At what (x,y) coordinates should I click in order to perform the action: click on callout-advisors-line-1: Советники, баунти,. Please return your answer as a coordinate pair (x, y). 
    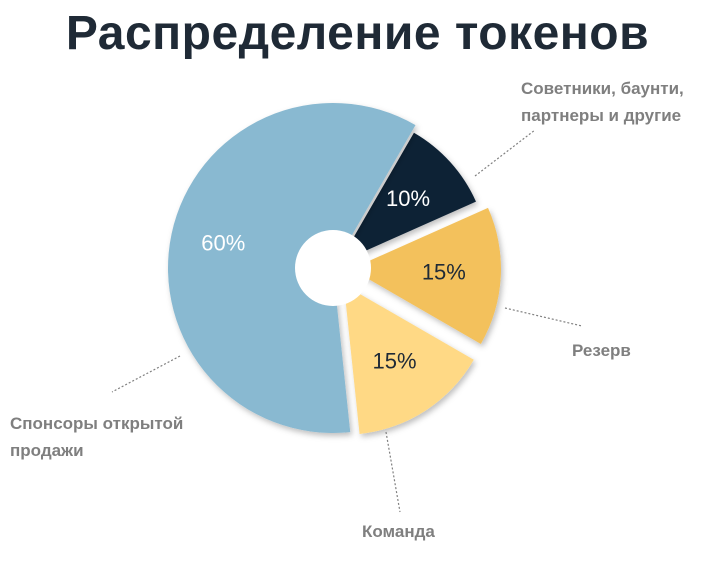
    Looking at the image, I should click on (602, 88).